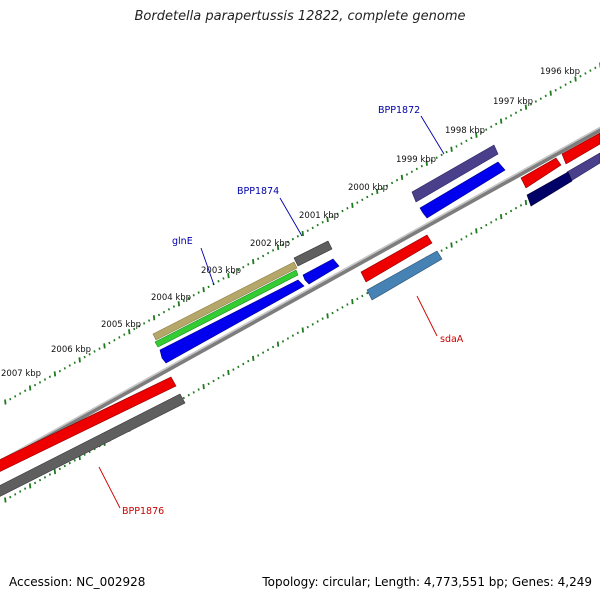 Image resolution: width=600 pixels, height=600 pixels. I want to click on gene-label: glnE, so click(182, 241).